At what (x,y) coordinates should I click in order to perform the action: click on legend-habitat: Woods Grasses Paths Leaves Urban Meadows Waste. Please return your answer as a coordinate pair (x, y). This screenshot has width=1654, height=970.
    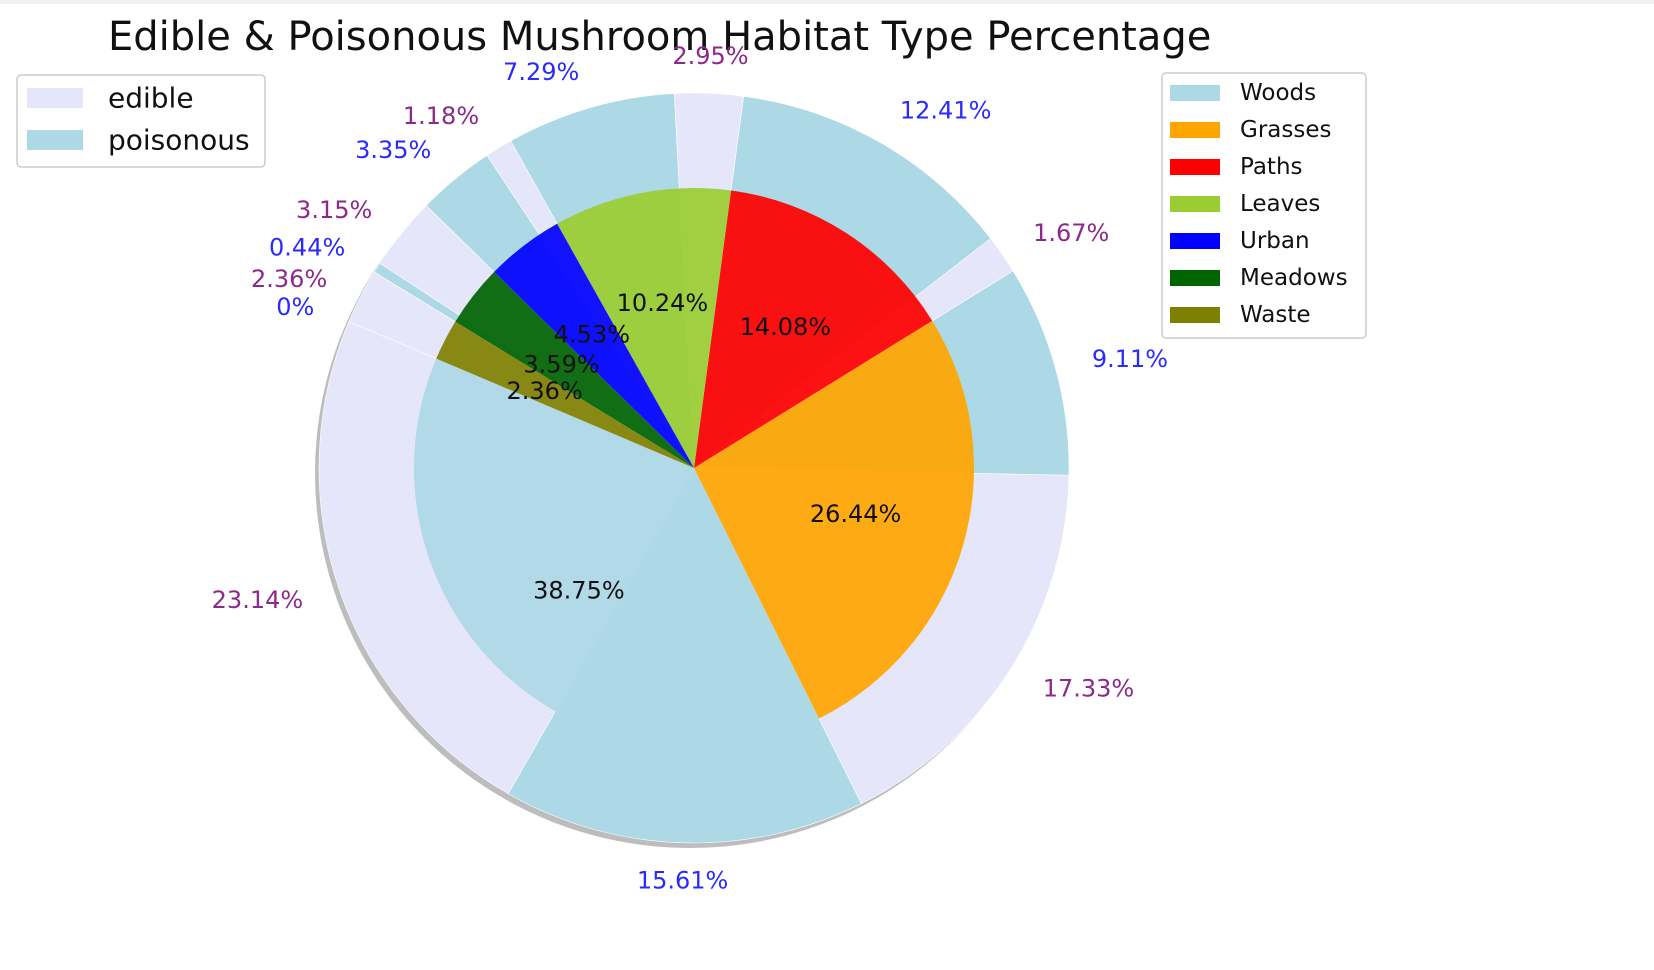
    Looking at the image, I should click on (1264, 205).